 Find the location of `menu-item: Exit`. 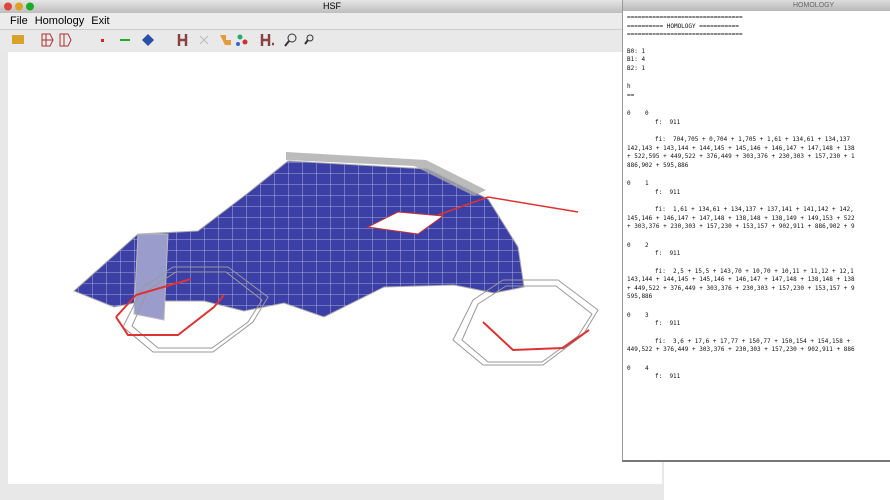

menu-item: Exit is located at coordinates (100, 21).